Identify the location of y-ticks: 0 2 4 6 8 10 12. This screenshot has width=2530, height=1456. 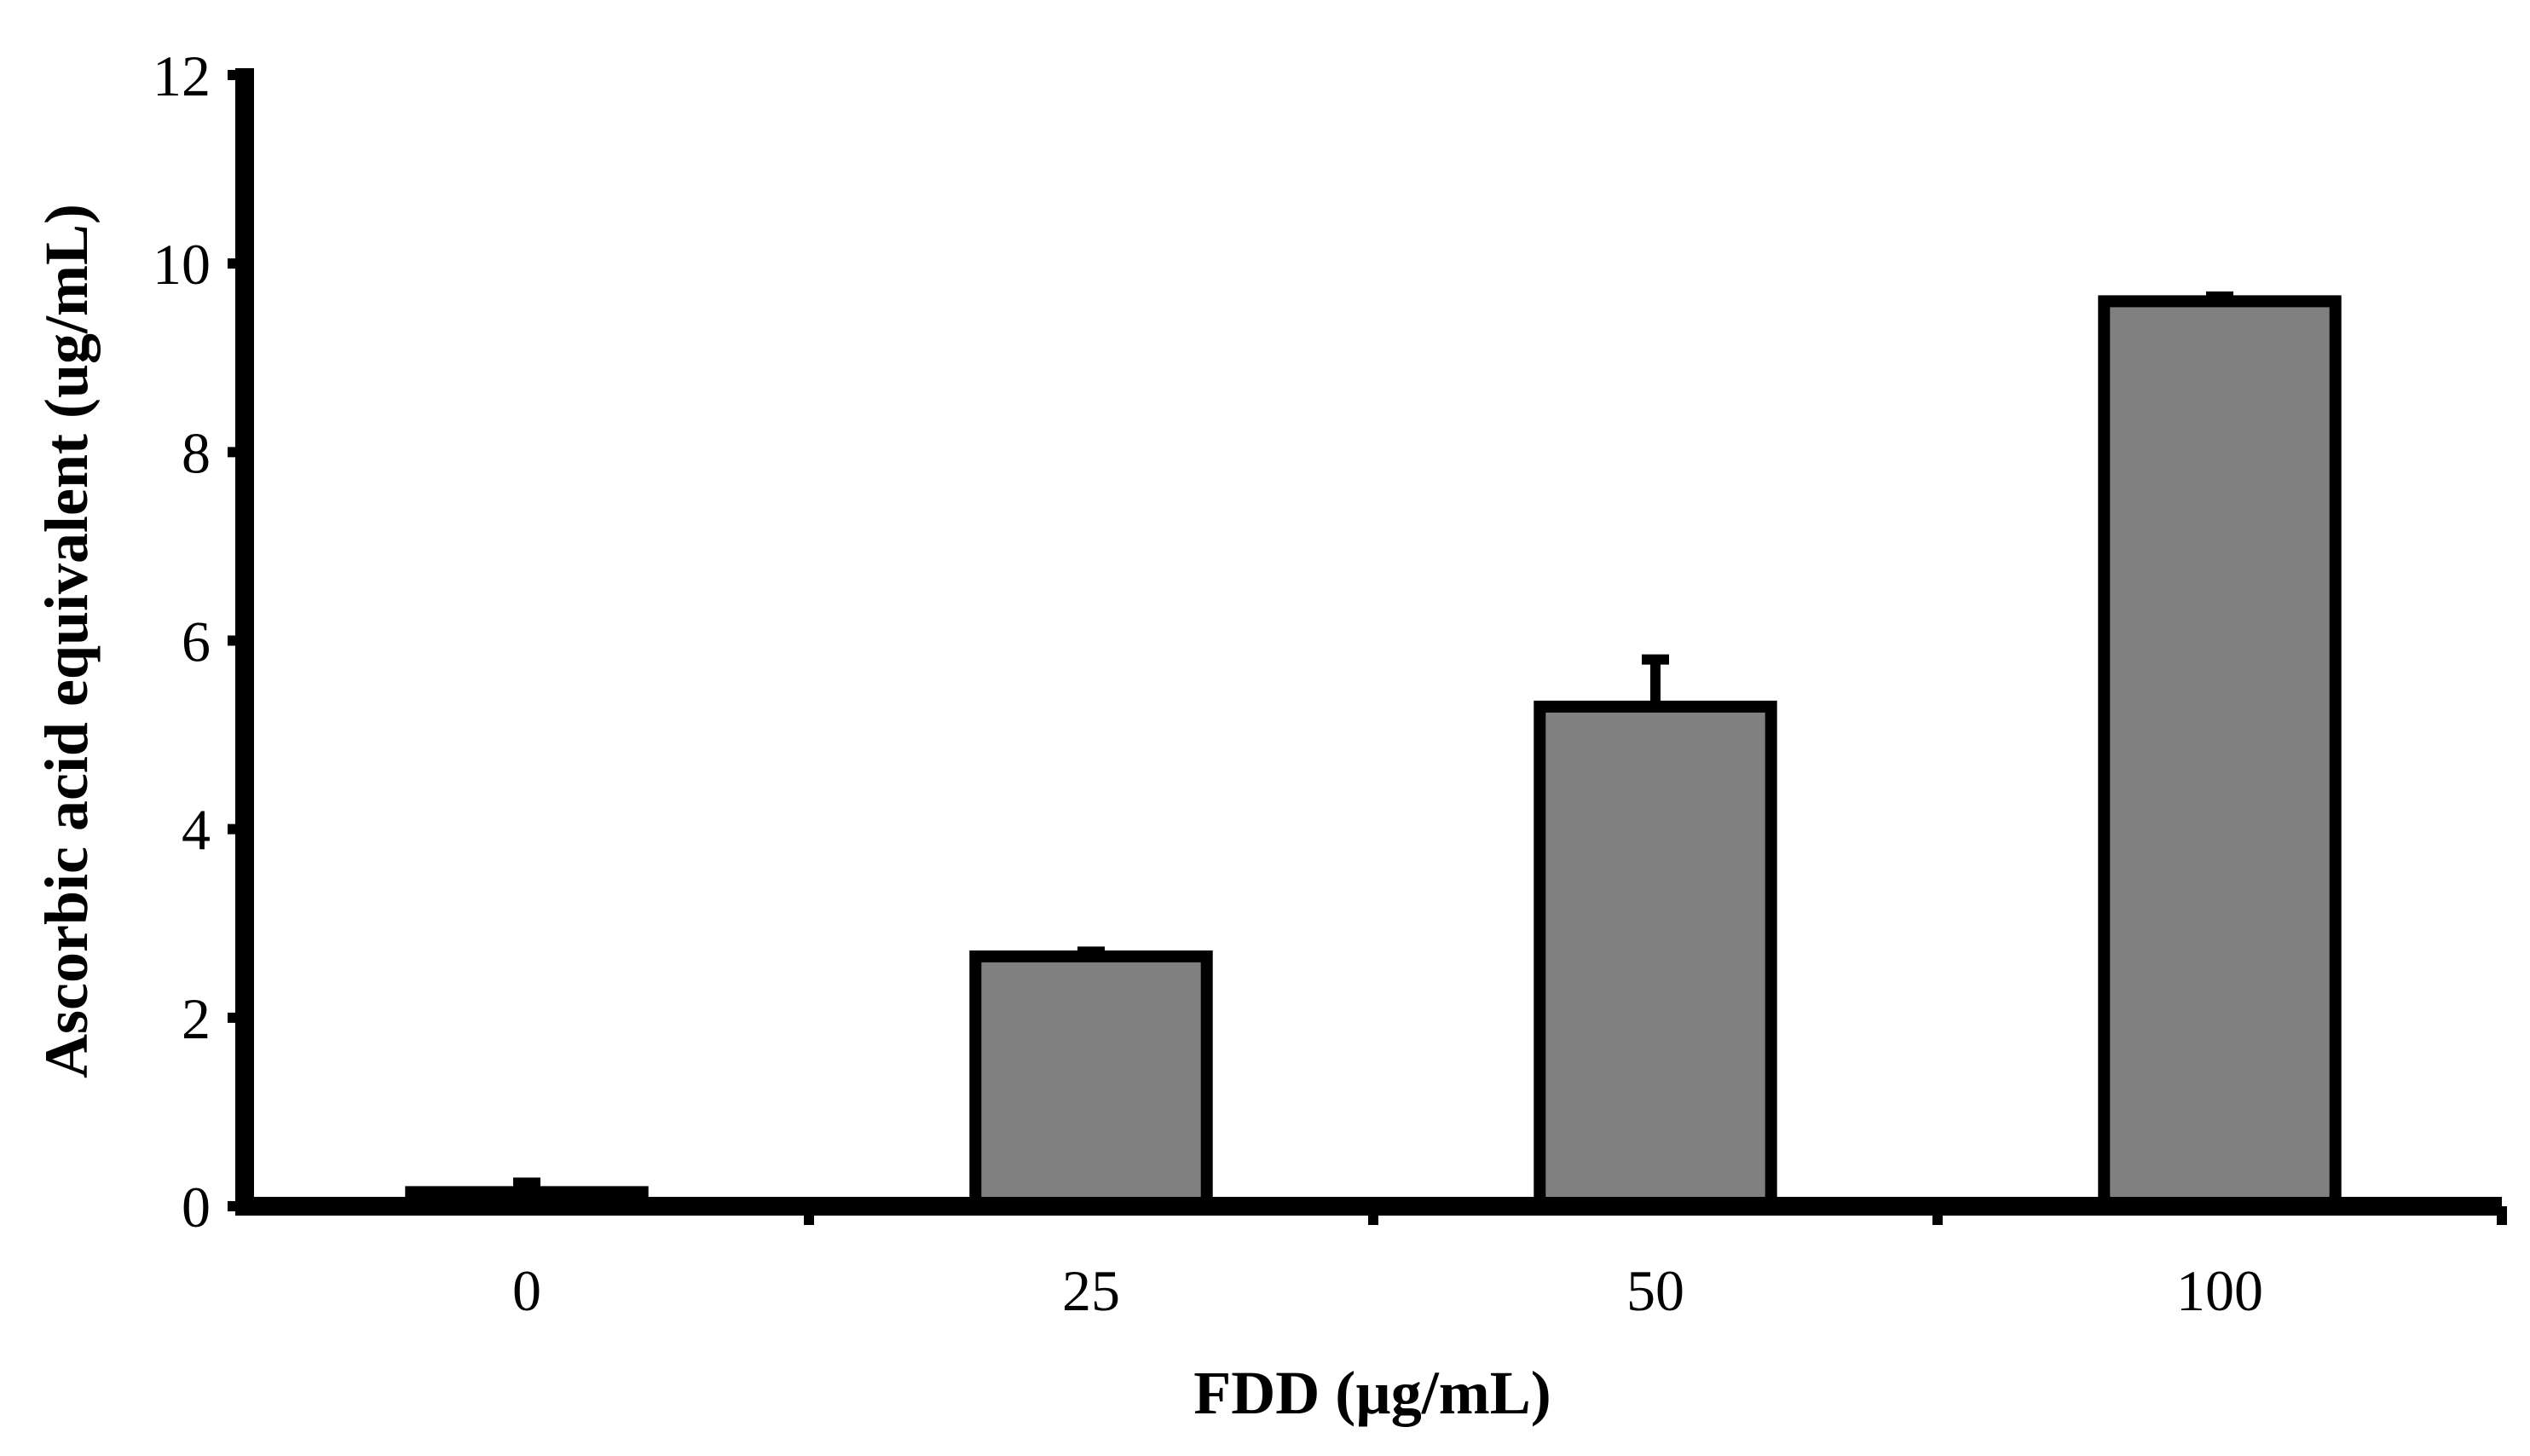
(199, 641).